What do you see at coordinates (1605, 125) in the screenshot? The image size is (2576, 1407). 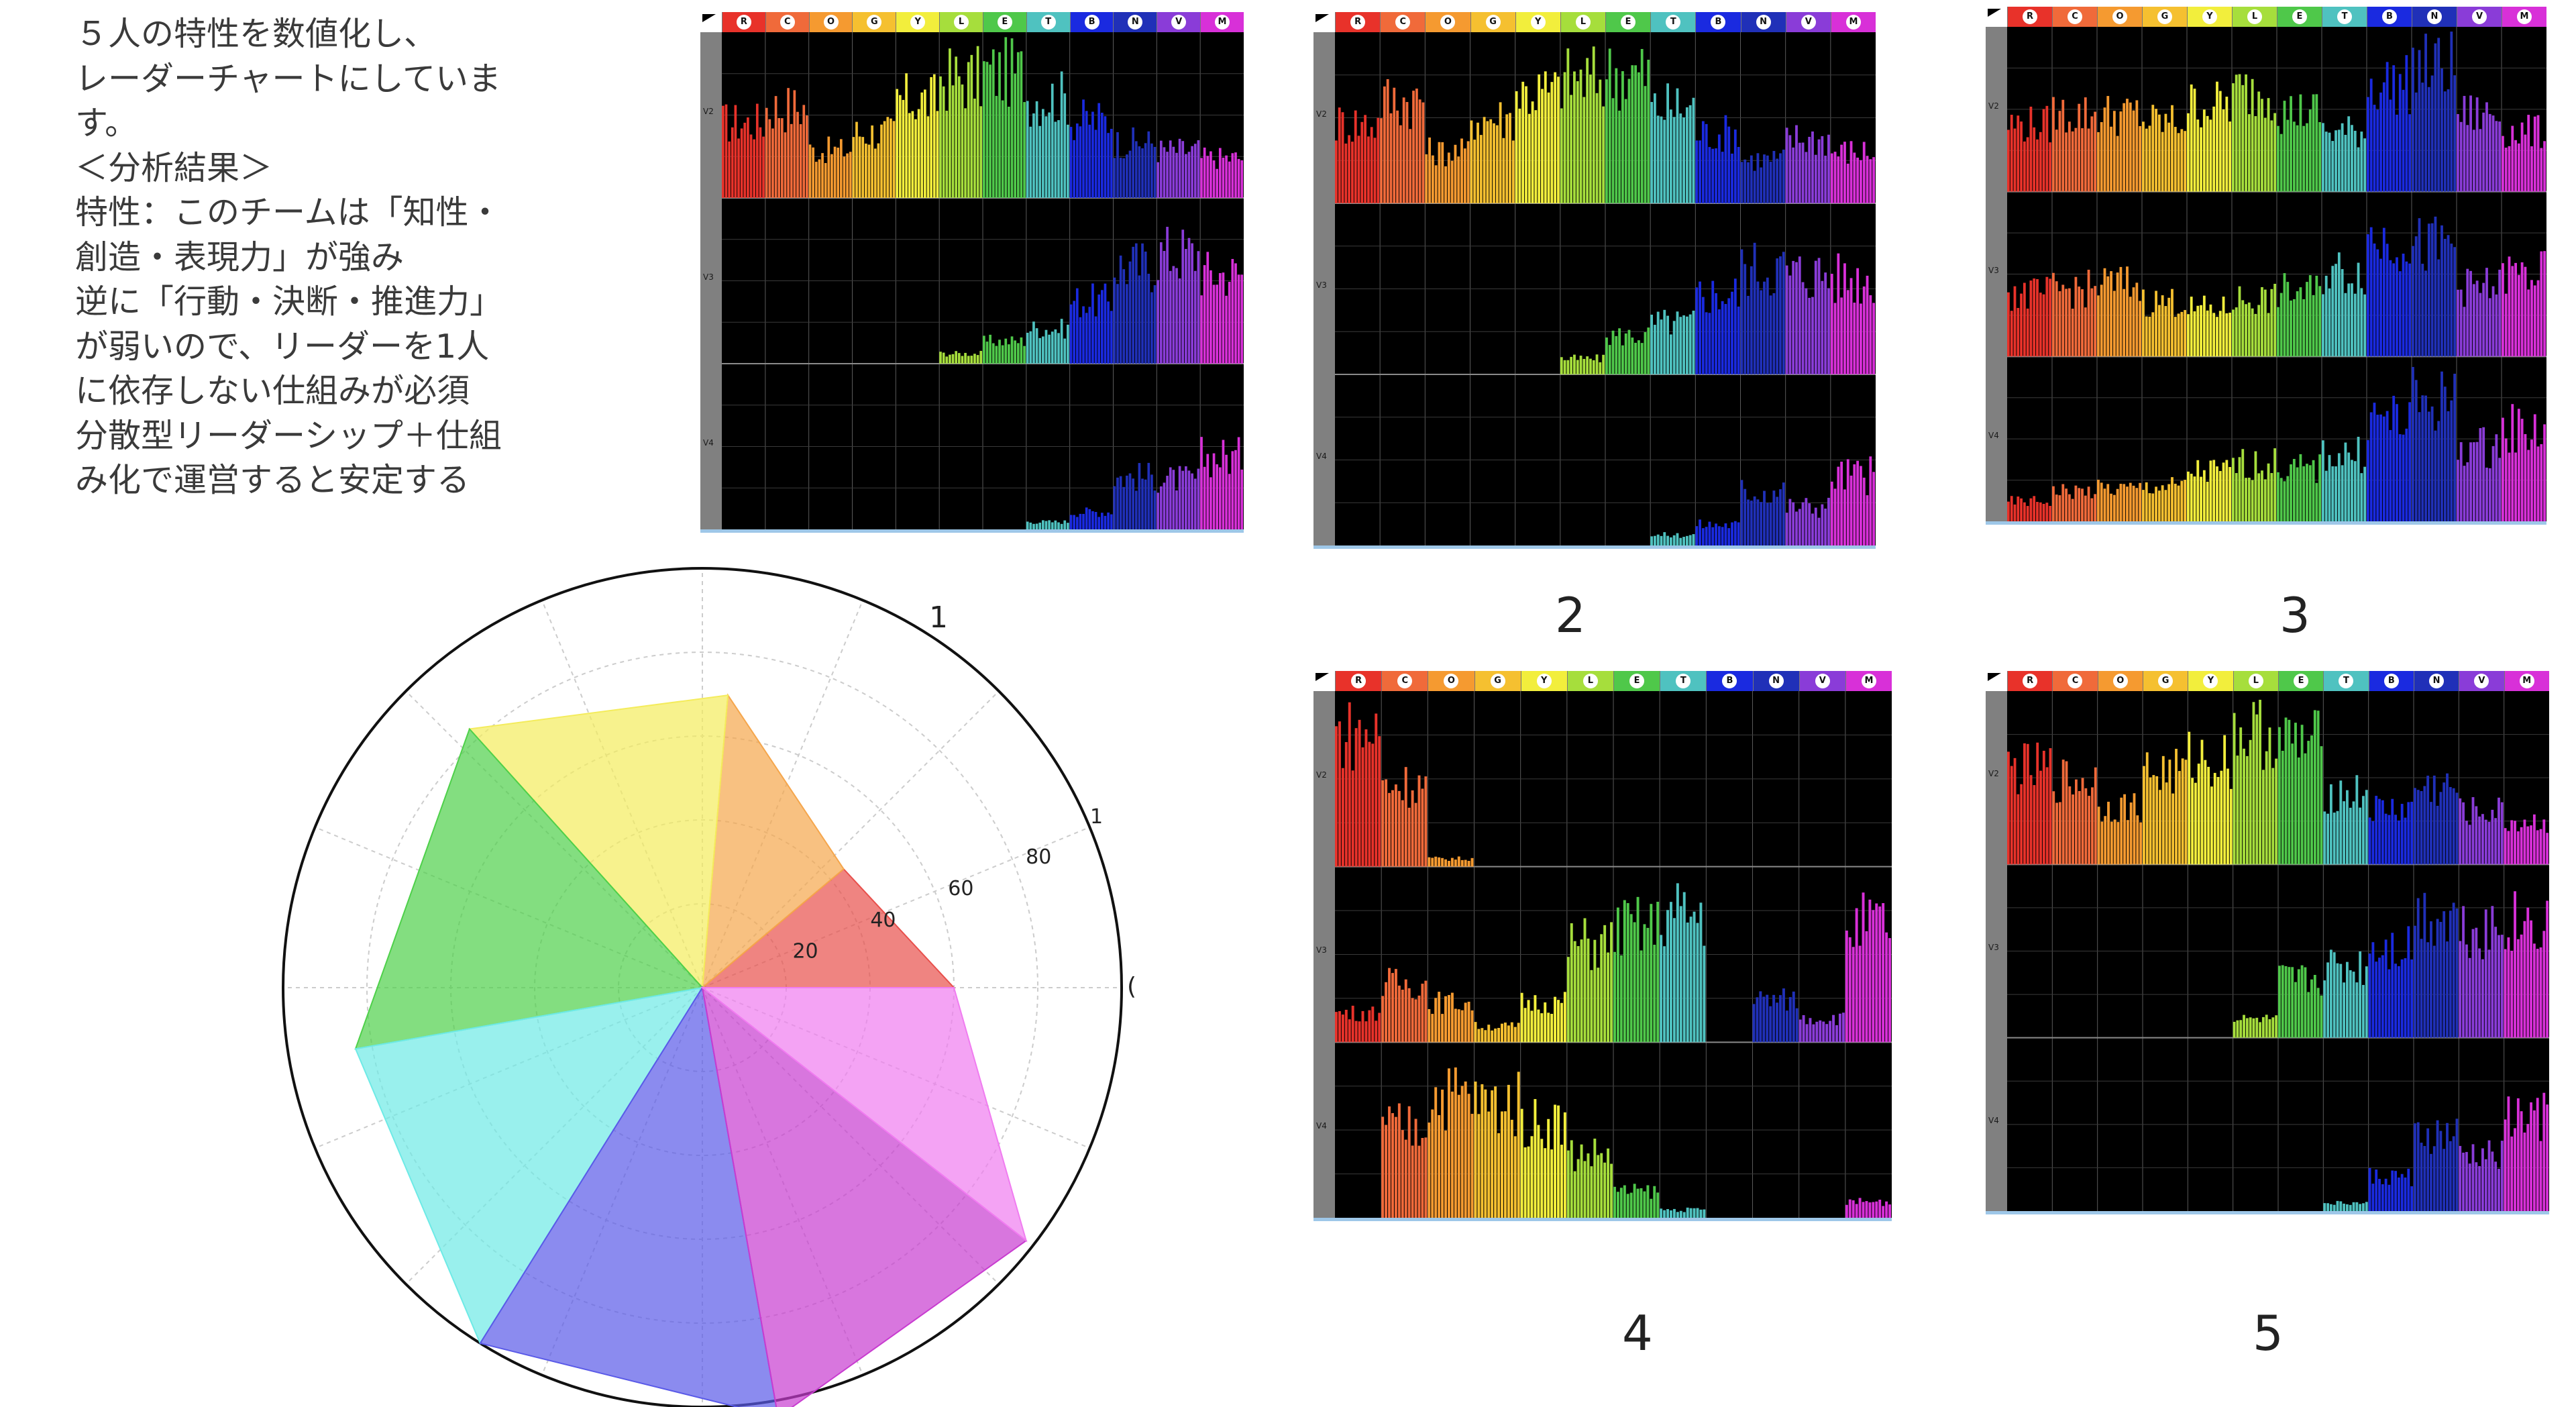 I see `histogram-row-V2` at bounding box center [1605, 125].